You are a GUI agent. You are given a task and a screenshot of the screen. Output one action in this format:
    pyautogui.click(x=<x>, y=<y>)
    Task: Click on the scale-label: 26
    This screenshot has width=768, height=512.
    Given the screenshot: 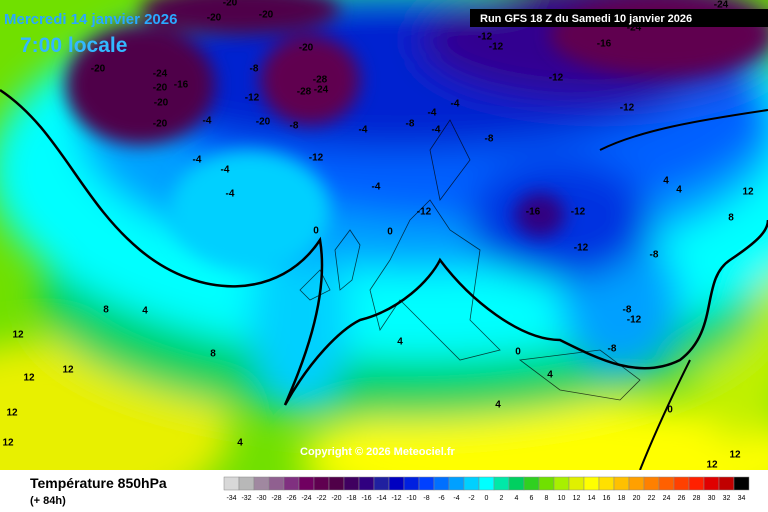 What is the action you would take?
    pyautogui.click(x=682, y=498)
    